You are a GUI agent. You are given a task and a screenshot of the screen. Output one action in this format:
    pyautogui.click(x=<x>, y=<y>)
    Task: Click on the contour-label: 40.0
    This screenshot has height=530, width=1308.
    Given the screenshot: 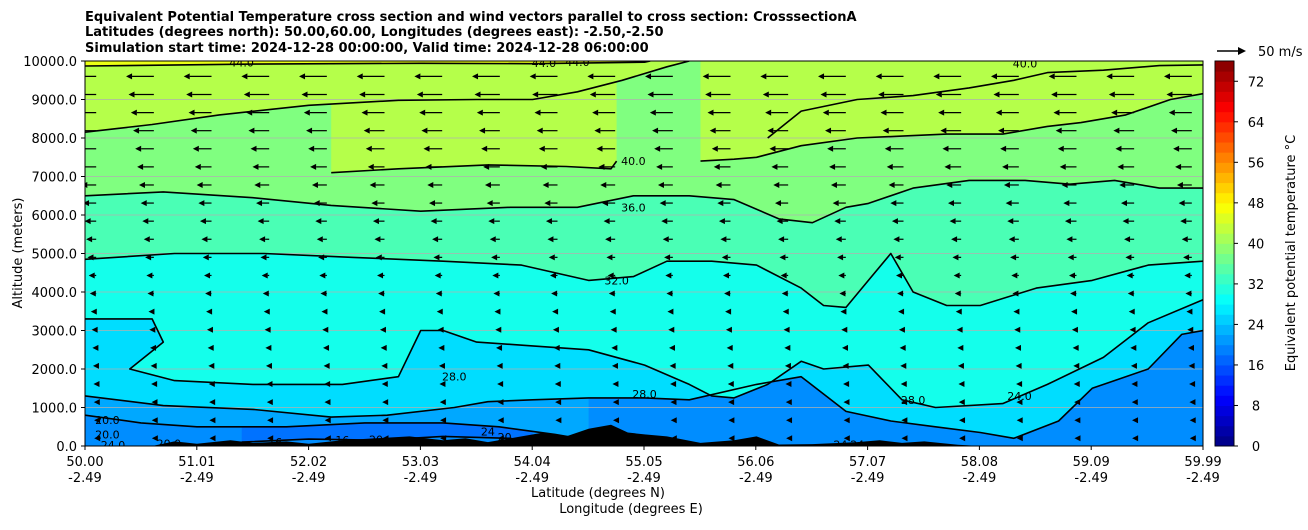 What is the action you would take?
    pyautogui.click(x=633, y=161)
    